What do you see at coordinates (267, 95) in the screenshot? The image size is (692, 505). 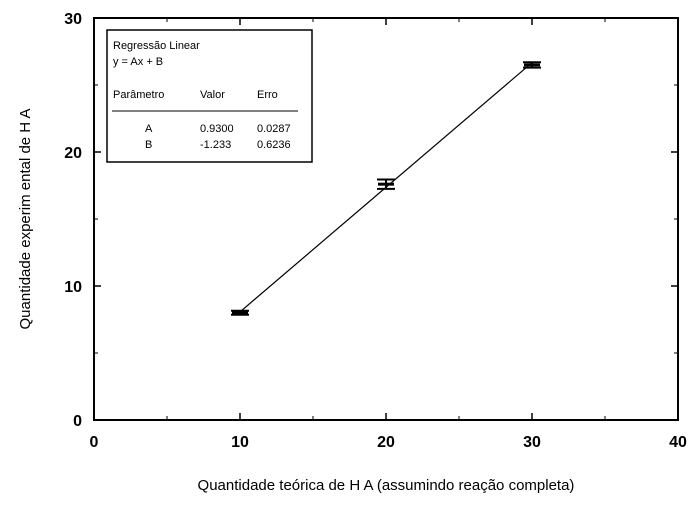 I see `legend-header: Erro` at bounding box center [267, 95].